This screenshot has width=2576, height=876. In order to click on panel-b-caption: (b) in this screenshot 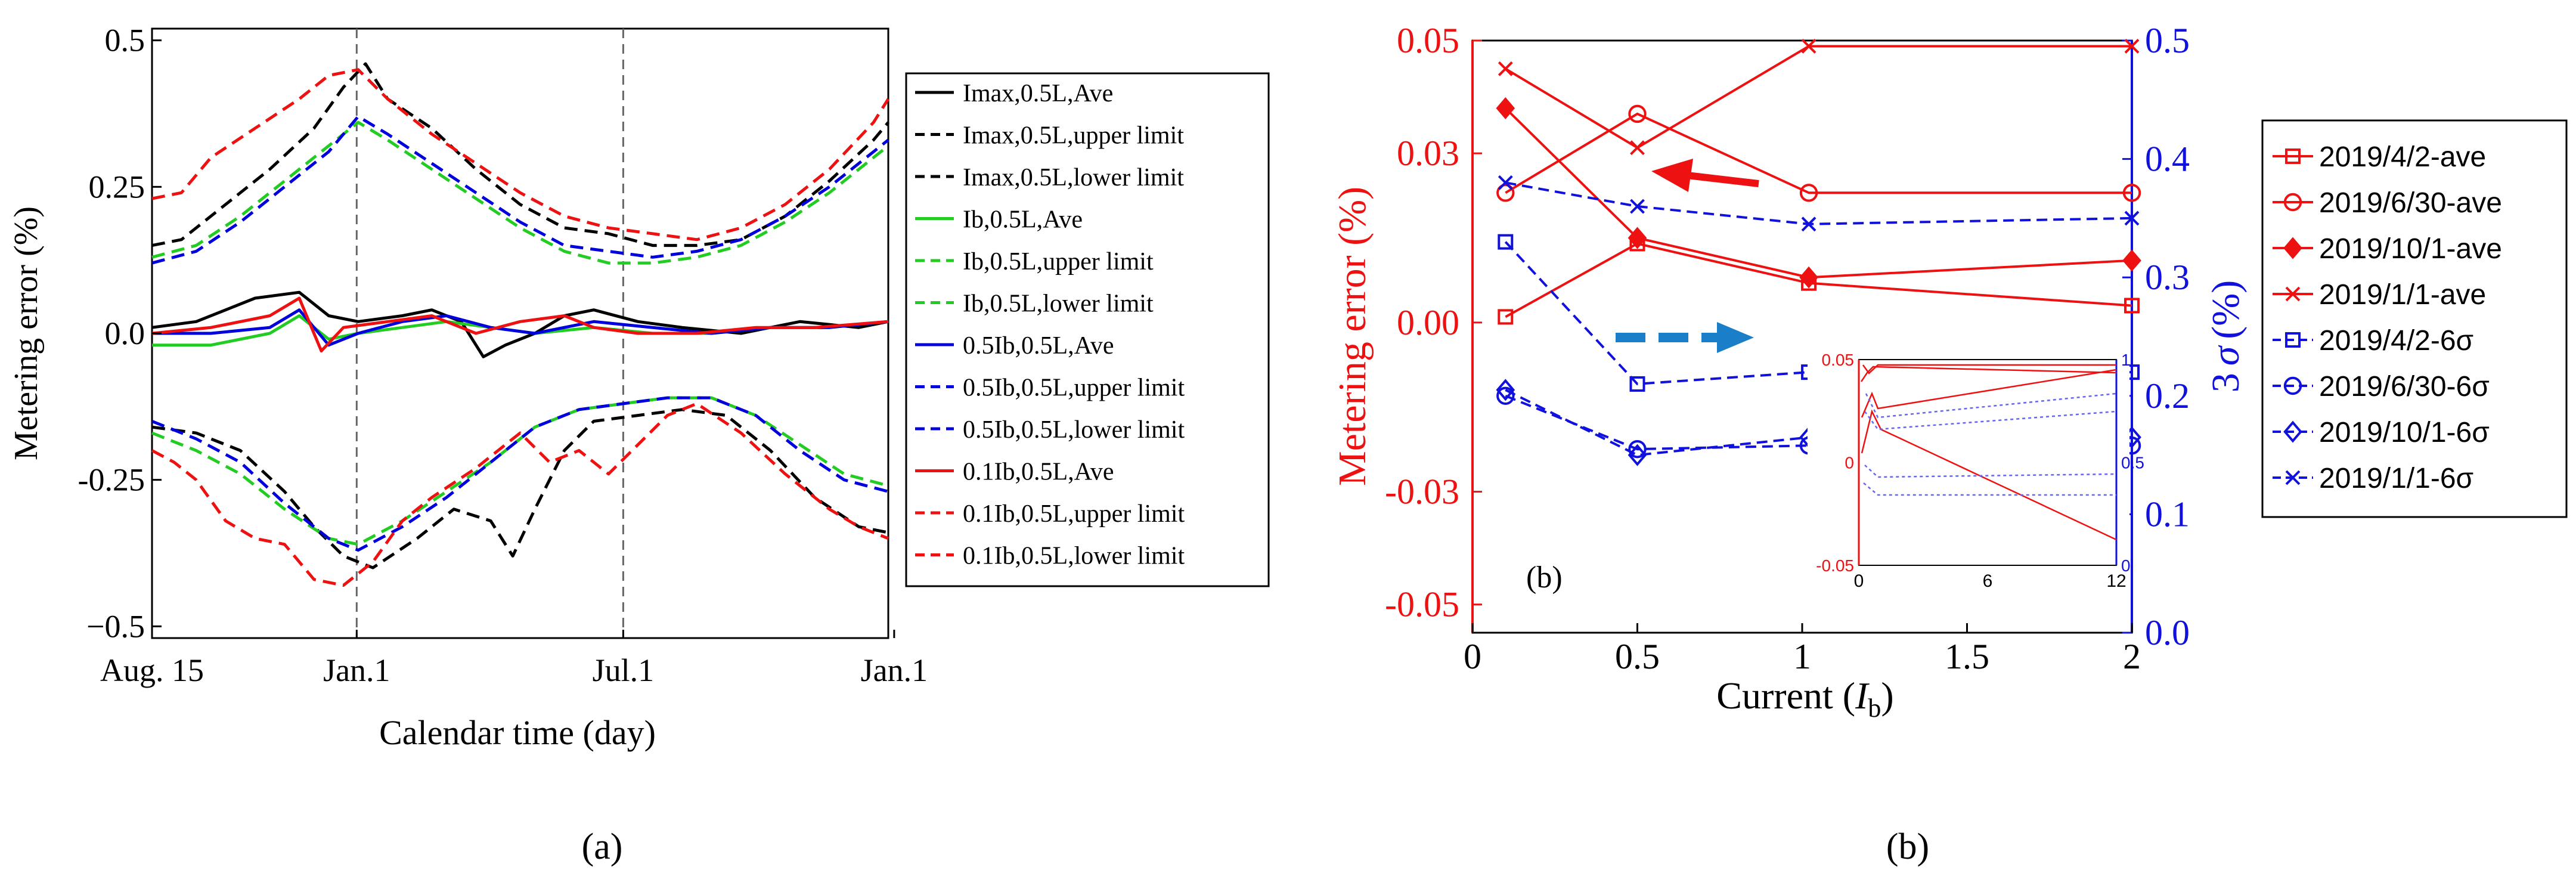, I will do `click(1907, 847)`.